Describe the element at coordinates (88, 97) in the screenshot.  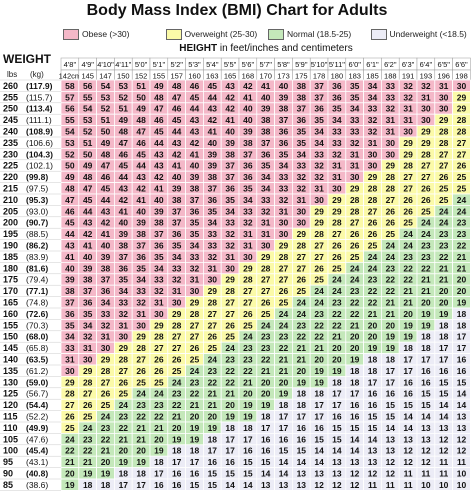
I see `bmi-value: 55` at that location.